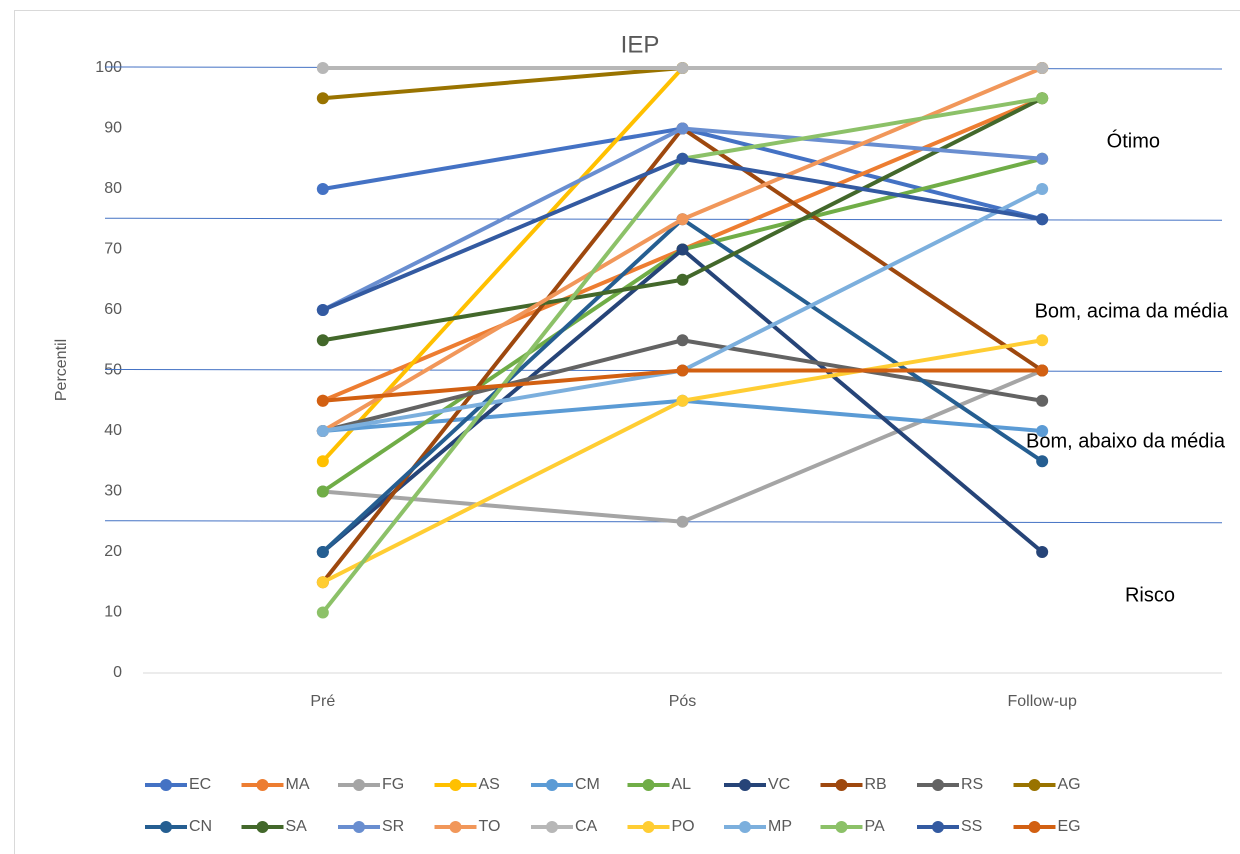  I want to click on legend-label: RB, so click(876, 784).